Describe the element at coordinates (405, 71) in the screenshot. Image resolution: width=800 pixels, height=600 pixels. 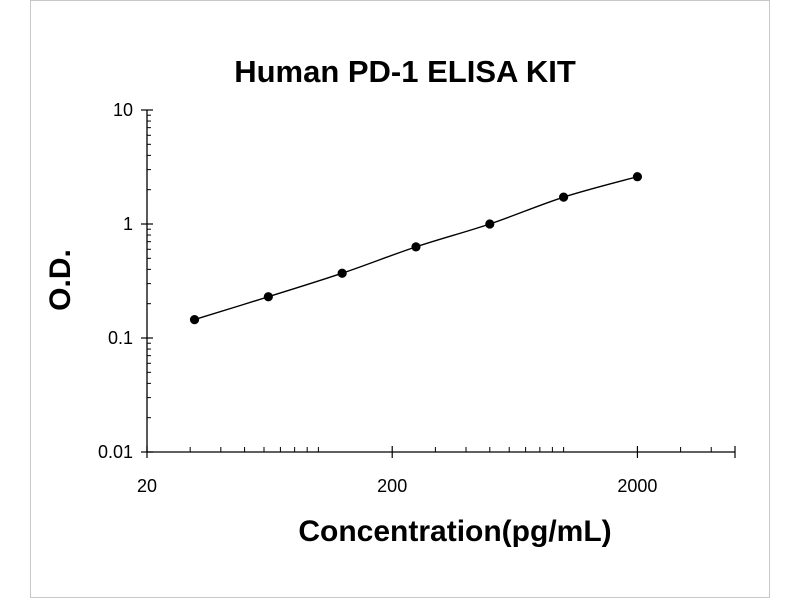
I see `chart-title: Human PD-1 ELISA KIT` at that location.